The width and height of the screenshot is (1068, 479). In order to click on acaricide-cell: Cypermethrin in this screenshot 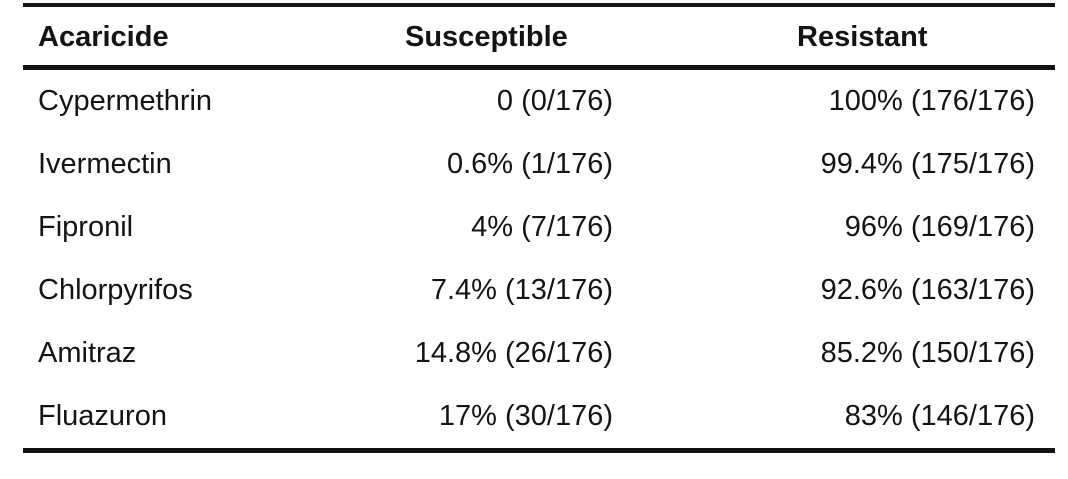, I will do `click(125, 101)`.